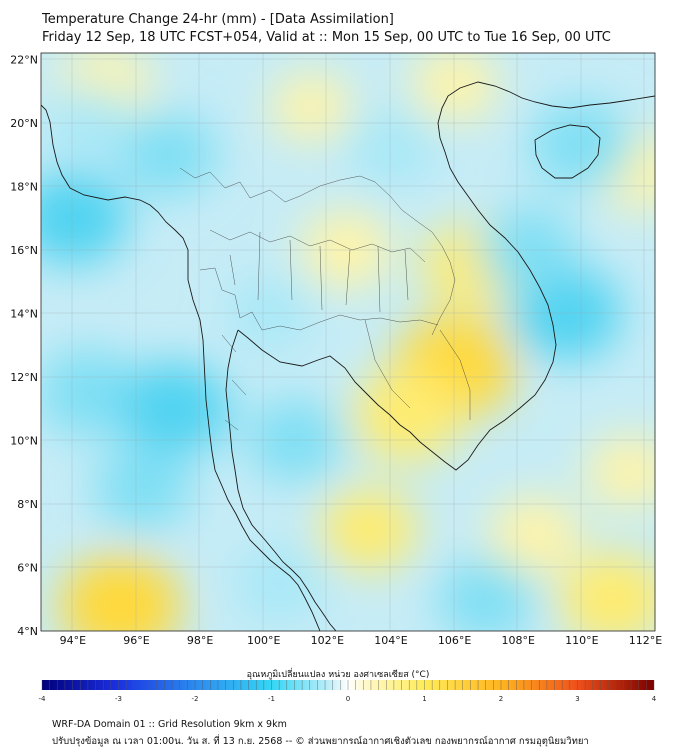 This screenshot has height=756, width=676. I want to click on anomaly-cool-hainan, so click(581, 145).